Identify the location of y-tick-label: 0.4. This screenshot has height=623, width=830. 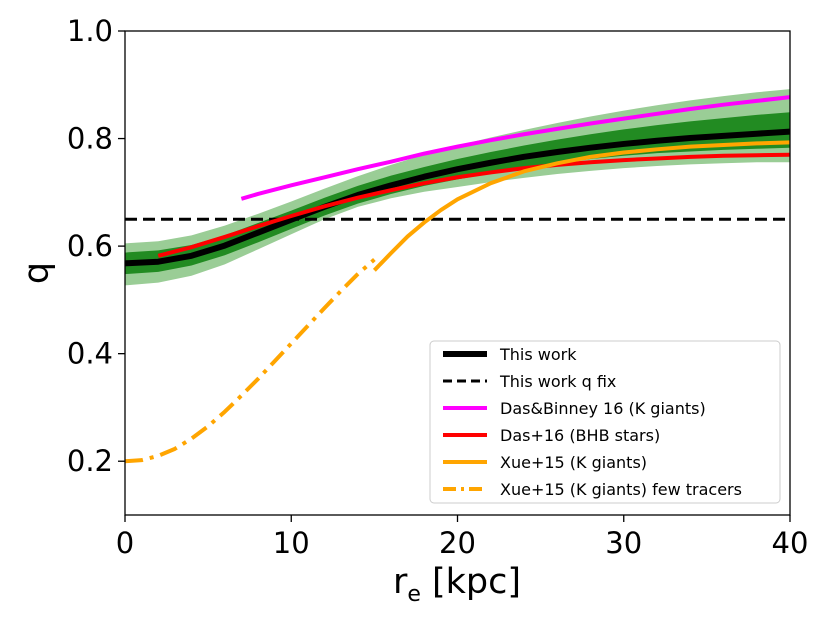
(90, 354).